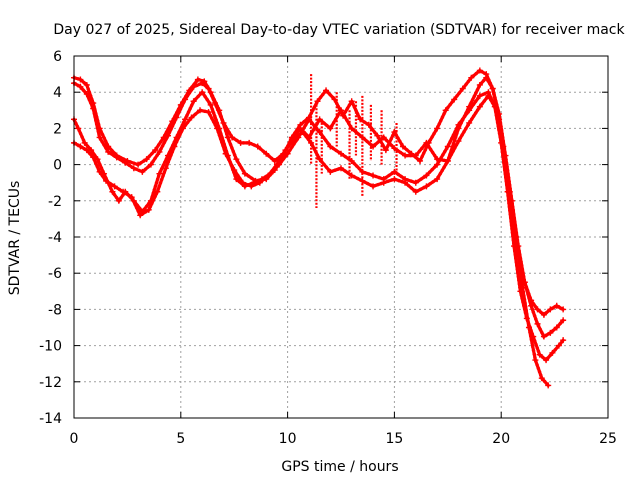 The width and height of the screenshot is (640, 480). Describe the element at coordinates (180, 439) in the screenshot. I see `x-tick-label: 5` at that location.